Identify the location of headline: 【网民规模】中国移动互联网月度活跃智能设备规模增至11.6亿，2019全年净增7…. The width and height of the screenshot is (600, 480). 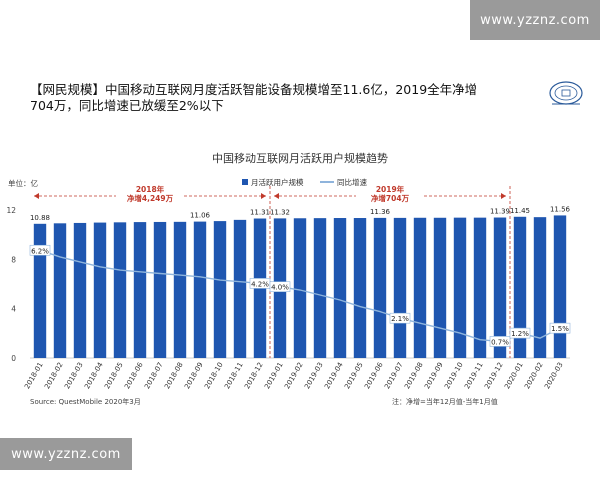
(254, 97).